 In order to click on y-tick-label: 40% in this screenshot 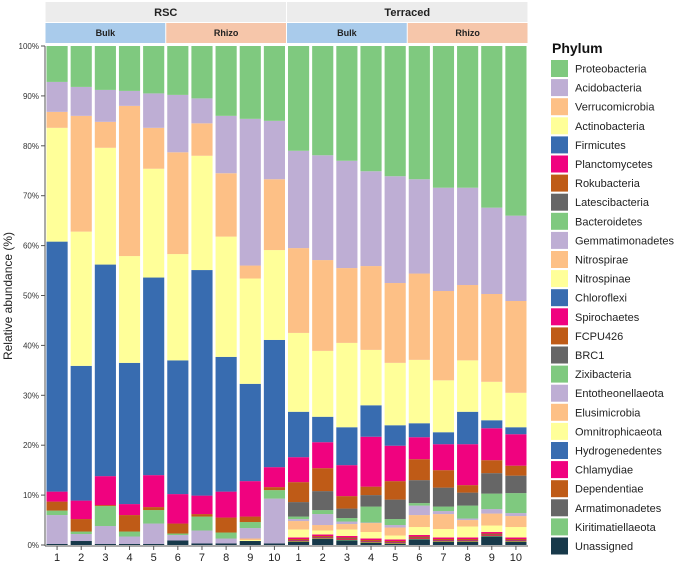, I will do `click(31, 345)`.